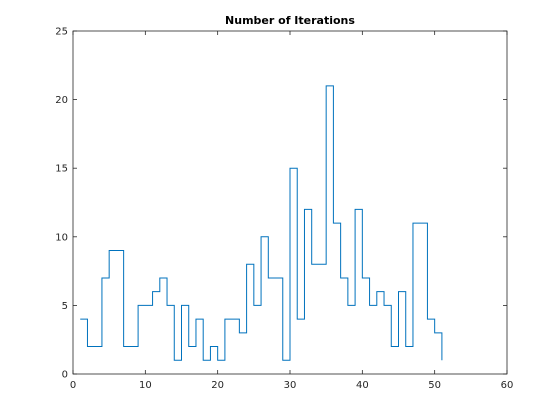 Image resolution: width=560 pixels, height=420 pixels. I want to click on y-tick-label: 0, so click(65, 375).